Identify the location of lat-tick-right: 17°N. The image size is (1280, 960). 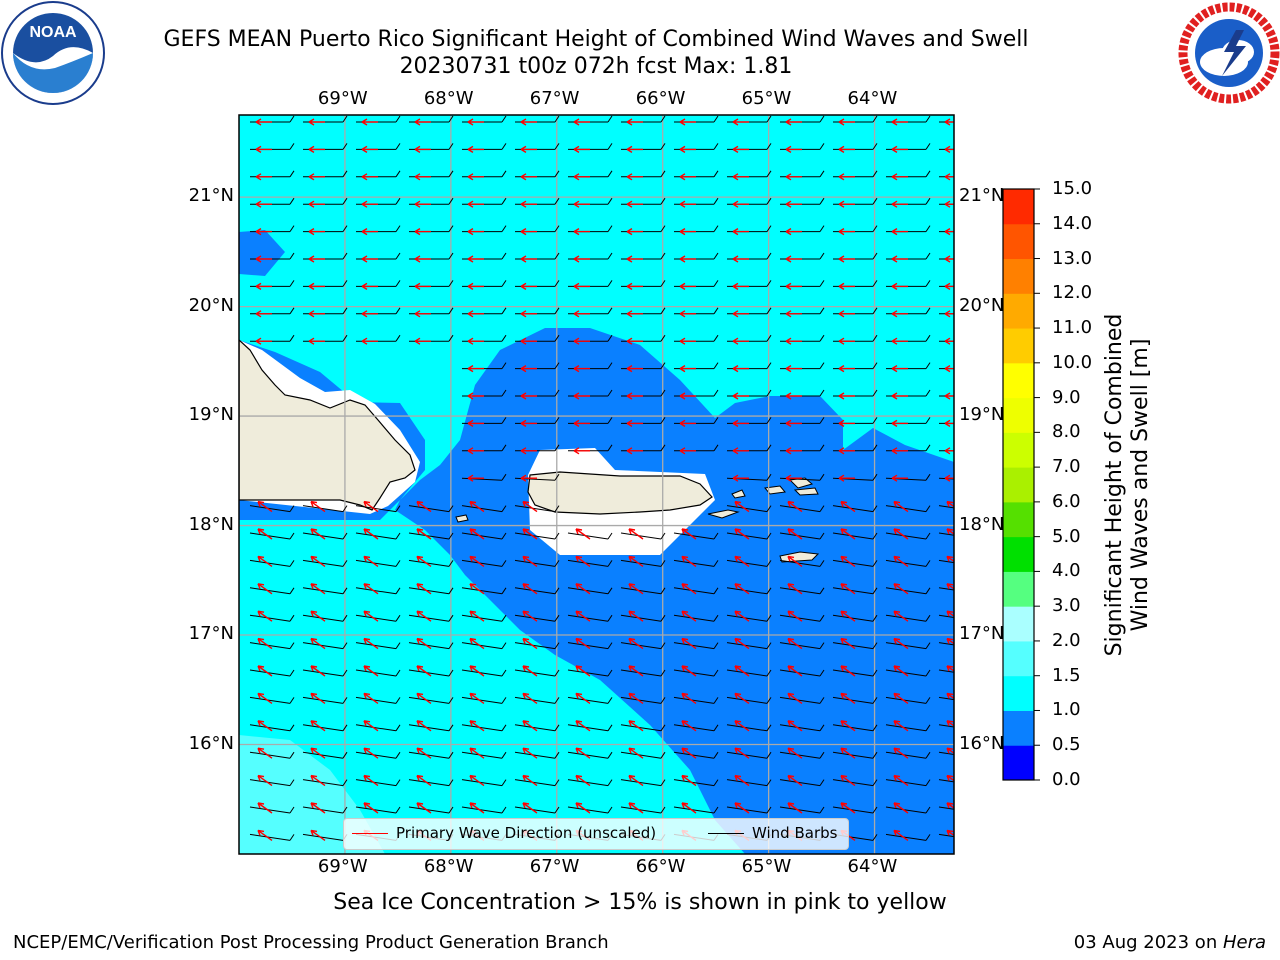
(982, 634).